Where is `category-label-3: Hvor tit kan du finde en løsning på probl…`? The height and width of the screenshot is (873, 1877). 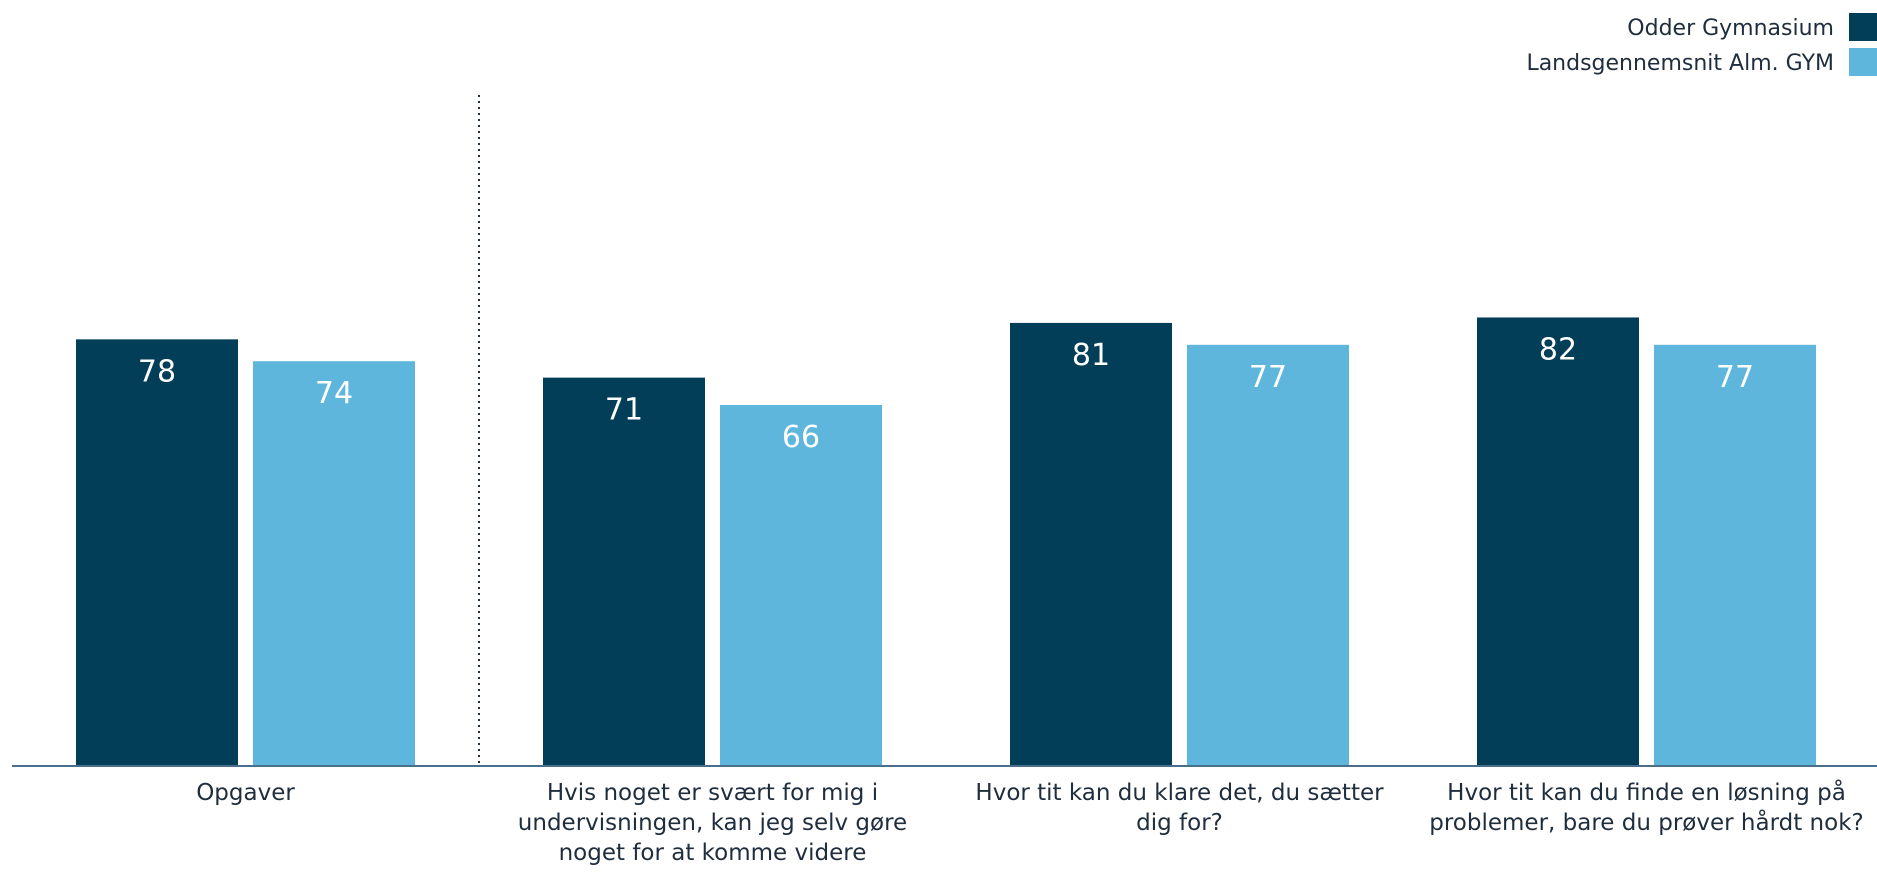 category-label-3: Hvor tit kan du finde en løsning på probl… is located at coordinates (1646, 807).